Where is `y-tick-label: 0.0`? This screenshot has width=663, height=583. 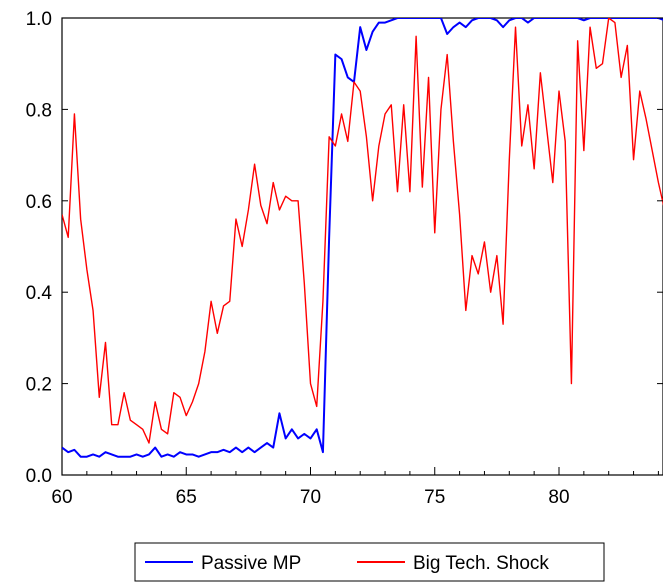
y-tick-label: 0.0 is located at coordinates (39, 476).